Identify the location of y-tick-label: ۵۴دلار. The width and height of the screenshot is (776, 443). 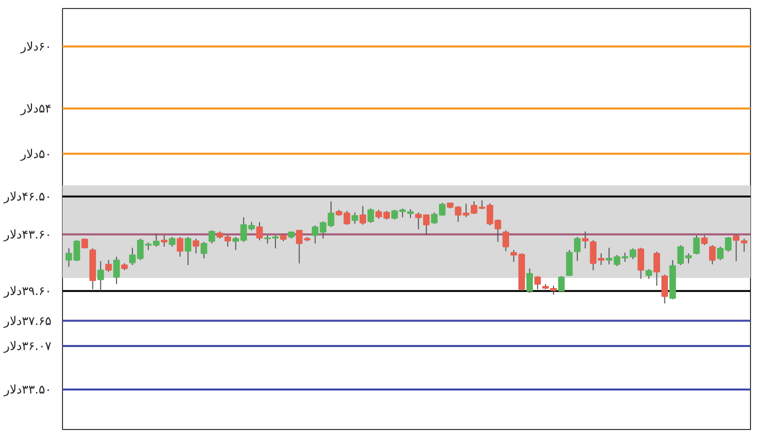
(36, 109).